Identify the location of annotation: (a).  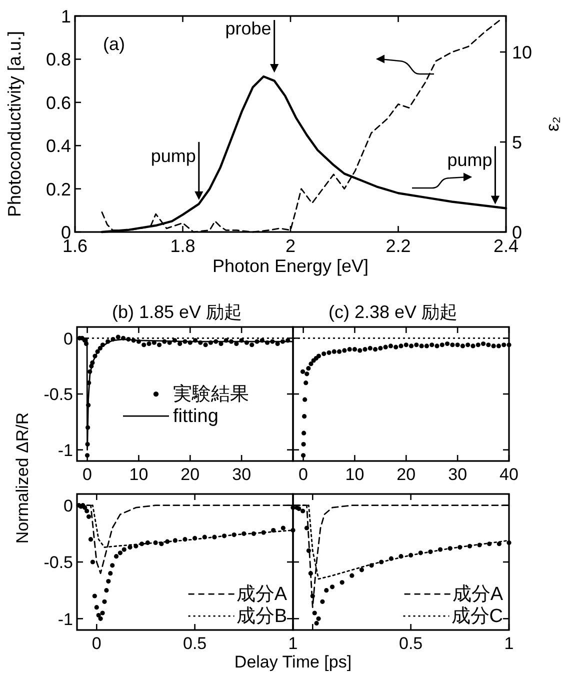
(114, 44).